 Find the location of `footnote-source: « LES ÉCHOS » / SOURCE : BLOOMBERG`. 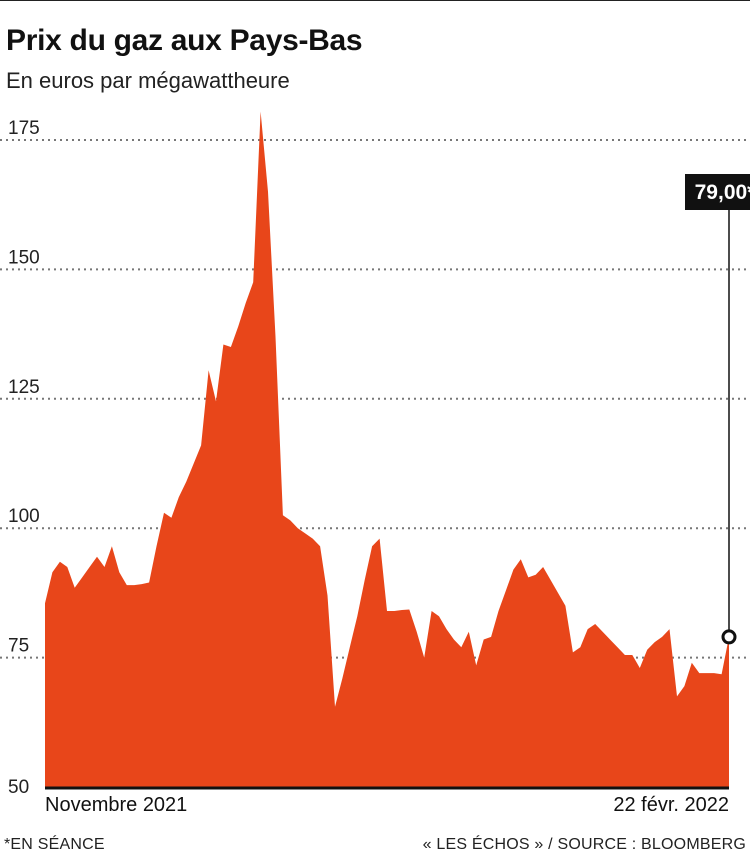

footnote-source: « LES ÉCHOS » / SOURCE : BLOOMBERG is located at coordinates (584, 844).